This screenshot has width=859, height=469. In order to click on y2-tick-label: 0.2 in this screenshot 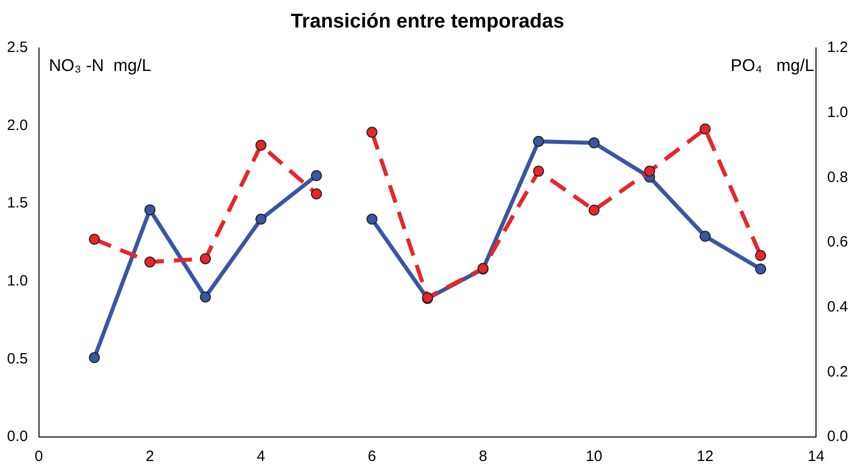, I will do `click(837, 371)`.